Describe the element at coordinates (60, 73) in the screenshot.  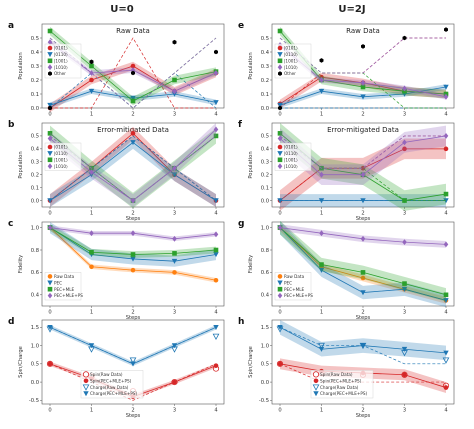
I see `legend-label: Other` at that location.